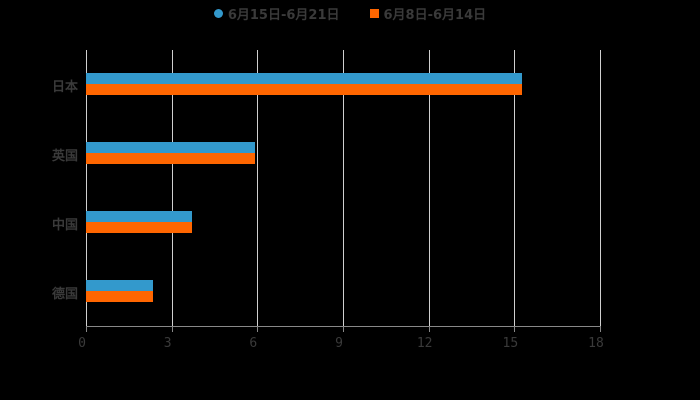  I want to click on chart-legend: 6月15日-6月21日 6月8日-6月14日, so click(350, 13).